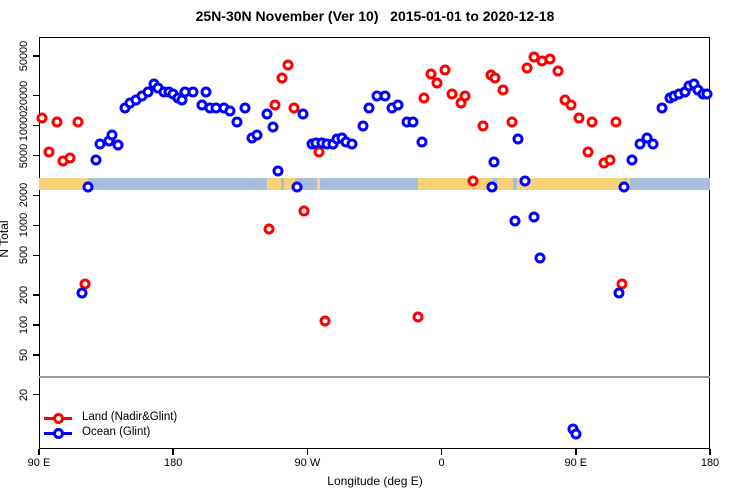  Describe the element at coordinates (24, 295) in the screenshot. I see `y-tick-label: 200` at that location.